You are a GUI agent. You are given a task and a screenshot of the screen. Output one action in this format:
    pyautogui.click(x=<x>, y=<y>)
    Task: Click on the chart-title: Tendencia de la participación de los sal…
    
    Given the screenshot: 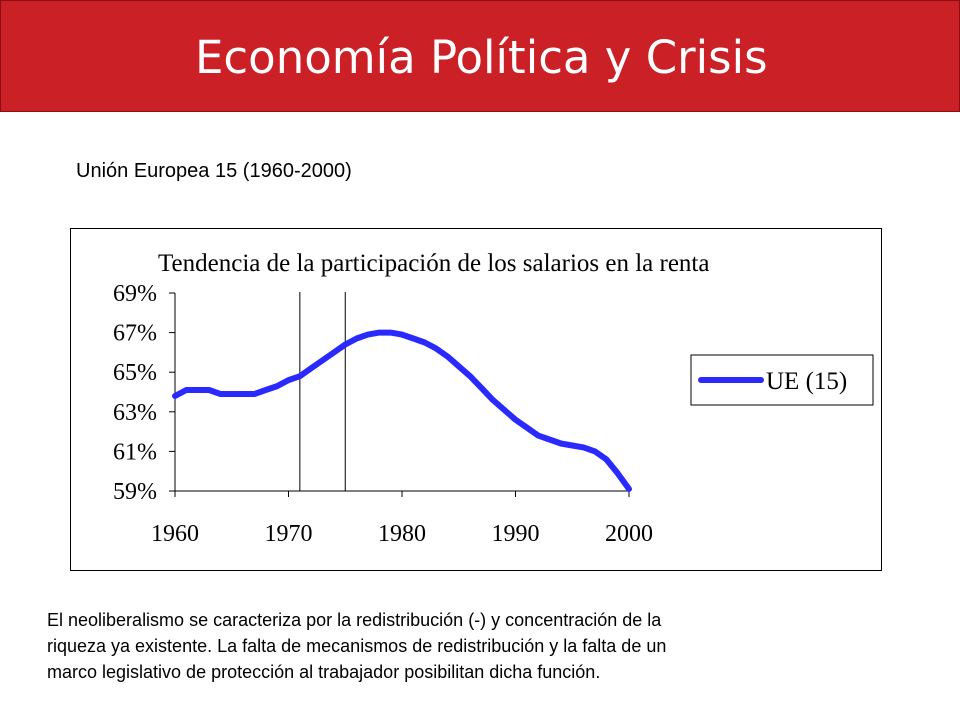 What is the action you would take?
    pyautogui.click(x=433, y=263)
    